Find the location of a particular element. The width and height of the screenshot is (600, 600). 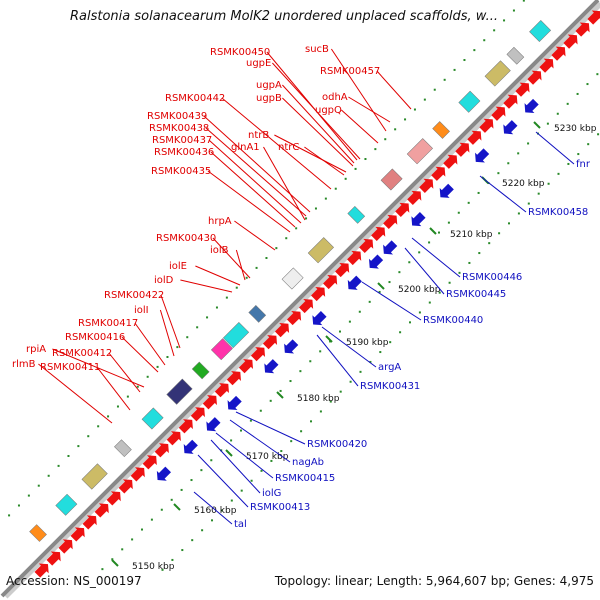

accession-label: Accession: NS_000197 is located at coordinates (74, 581).